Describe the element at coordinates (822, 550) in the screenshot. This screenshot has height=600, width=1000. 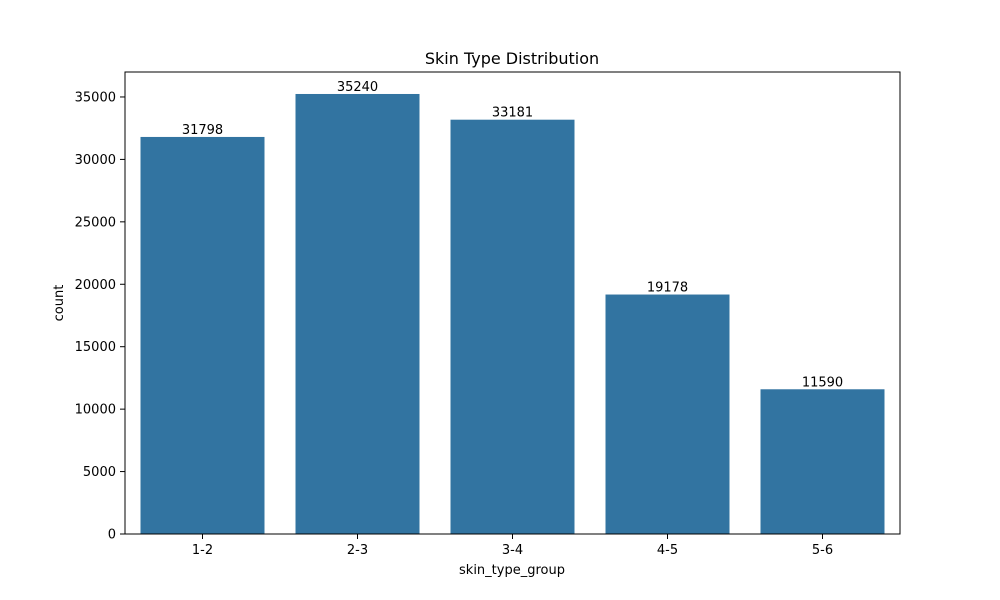
I see `x-tick-label-5-6: 5-6` at that location.